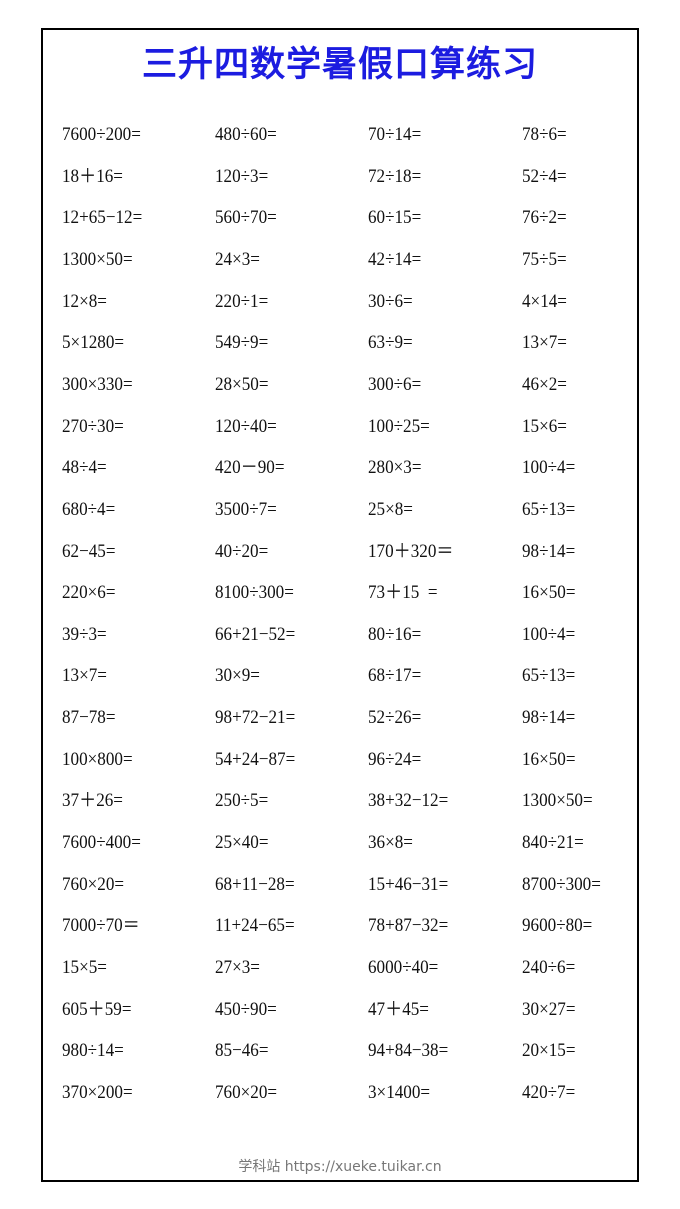  Describe the element at coordinates (246, 509) in the screenshot. I see `problem-cell: 3500÷7=` at that location.